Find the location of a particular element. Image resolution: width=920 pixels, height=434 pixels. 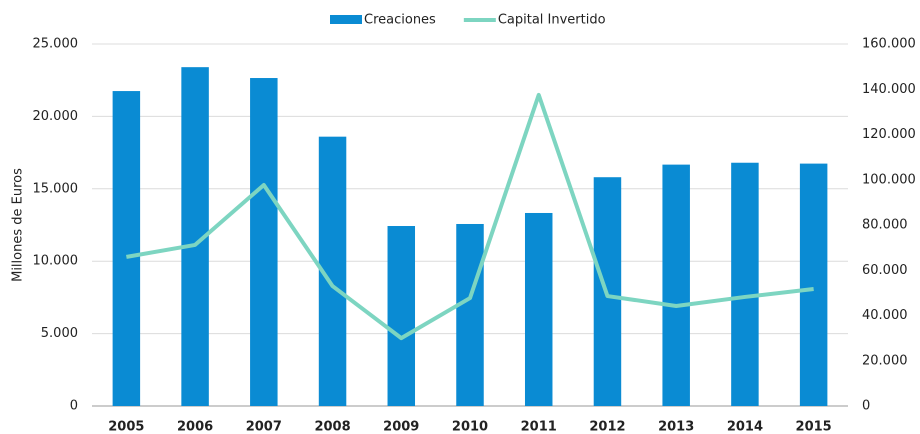

x-tick-label: 2008 is located at coordinates (332, 427).